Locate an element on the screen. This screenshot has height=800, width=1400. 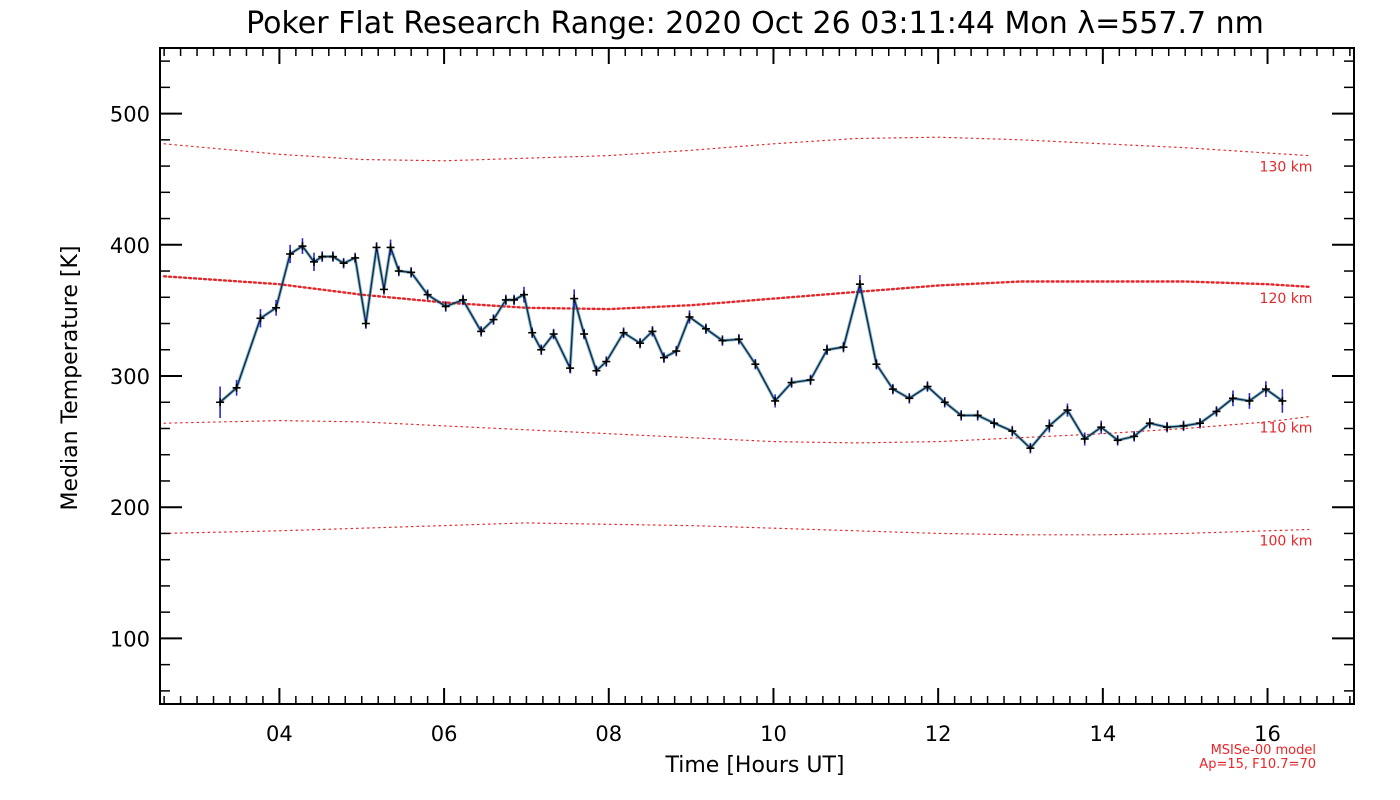
model-curve-label: 110 km is located at coordinates (1286, 429).